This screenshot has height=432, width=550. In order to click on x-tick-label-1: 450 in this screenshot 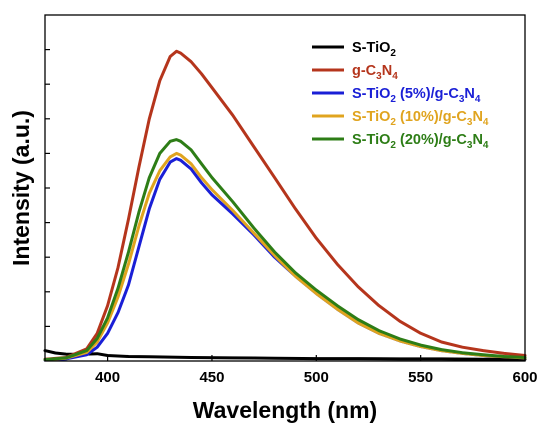, I will do `click(211, 377)`.